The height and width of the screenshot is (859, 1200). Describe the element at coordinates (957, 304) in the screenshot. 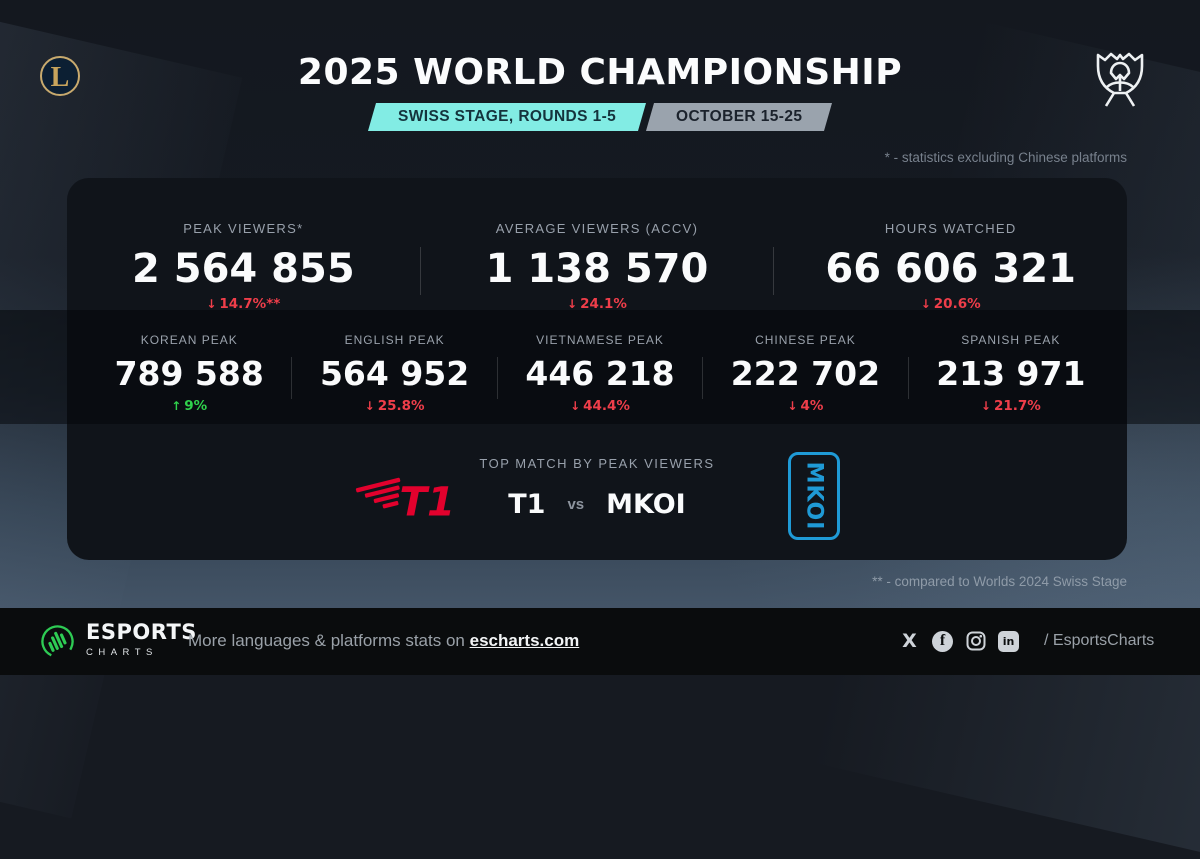

I see `stat-change-value: 20.6%` at that location.